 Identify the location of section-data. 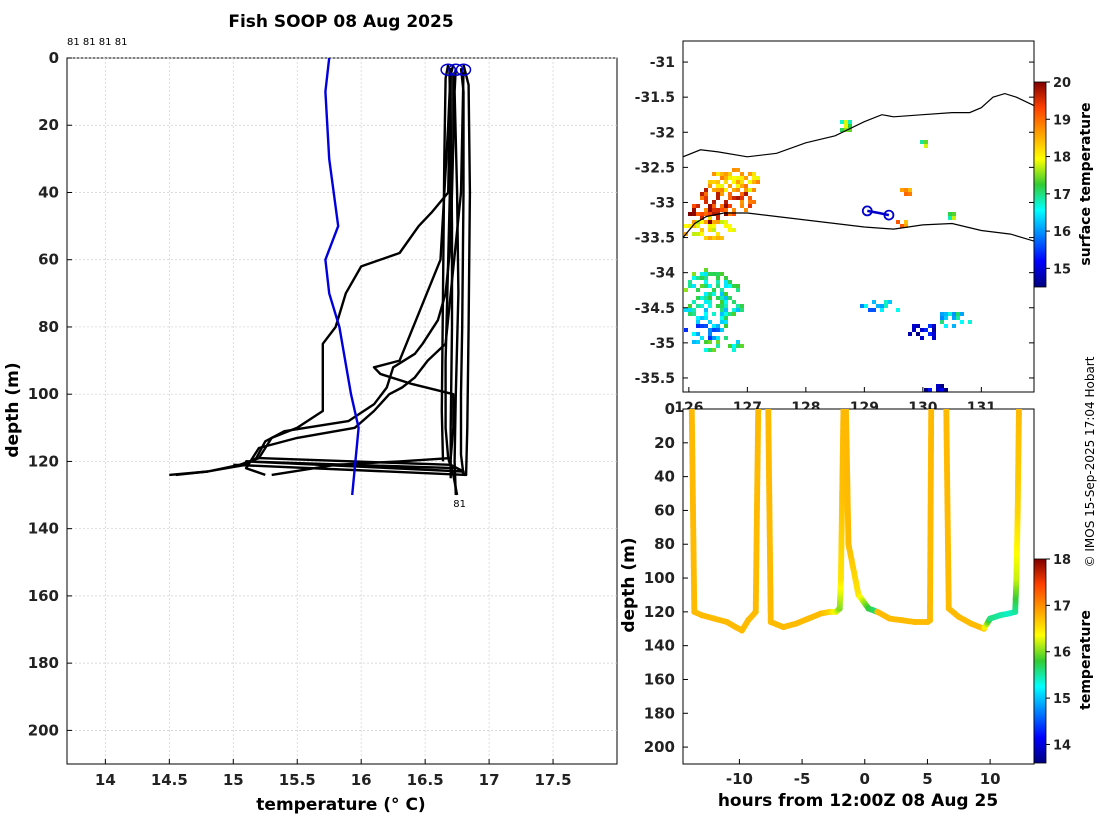
(855, 521).